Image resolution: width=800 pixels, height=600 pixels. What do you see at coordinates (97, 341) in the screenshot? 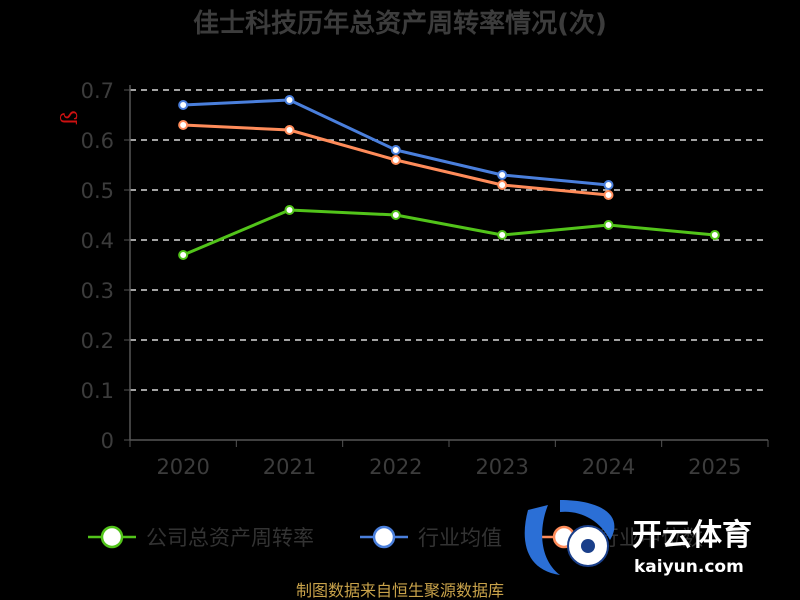
I see `y-tick-label: 0.2` at bounding box center [97, 341].